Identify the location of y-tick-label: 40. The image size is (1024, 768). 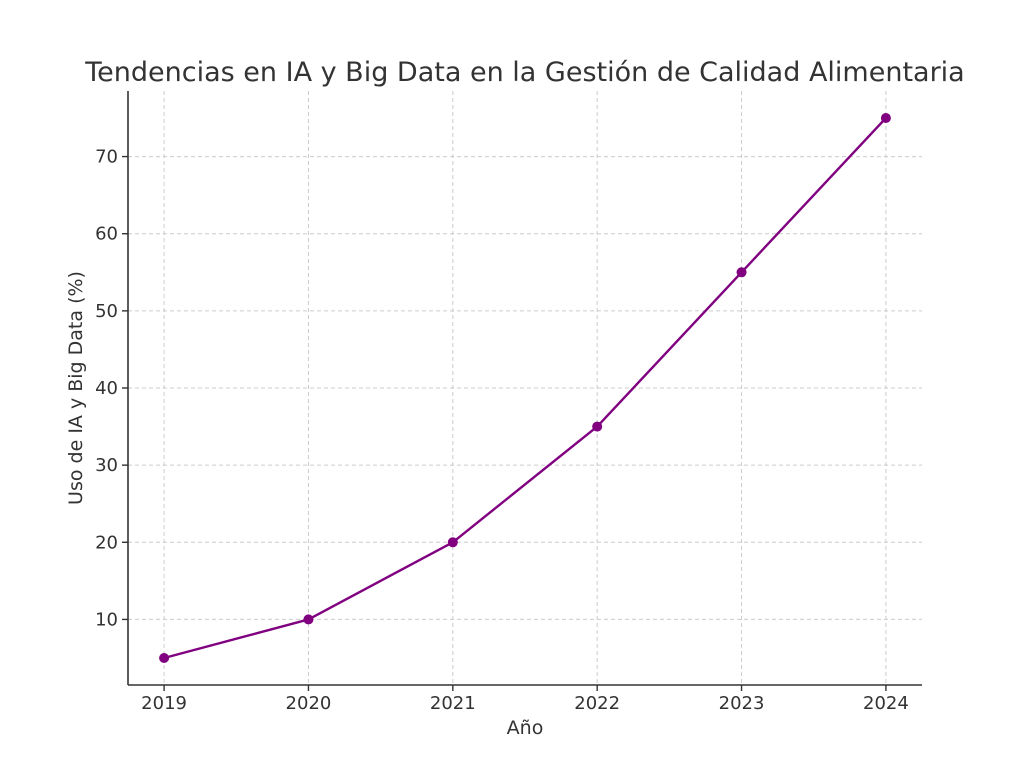
(106, 388).